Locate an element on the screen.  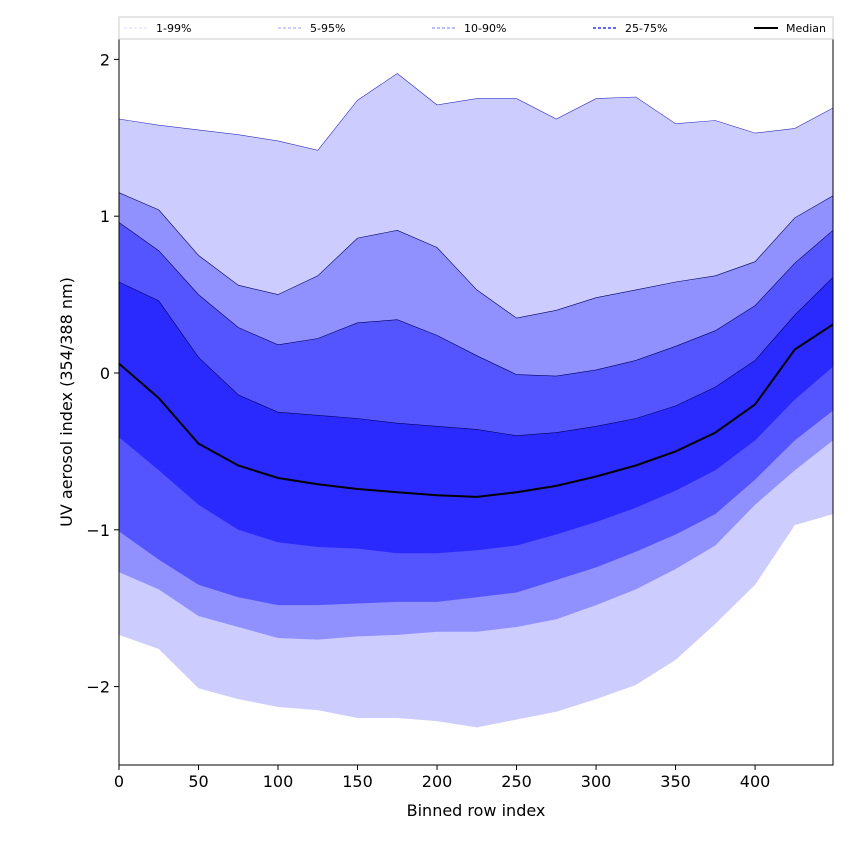
legend-label: 1-99% is located at coordinates (173, 28).